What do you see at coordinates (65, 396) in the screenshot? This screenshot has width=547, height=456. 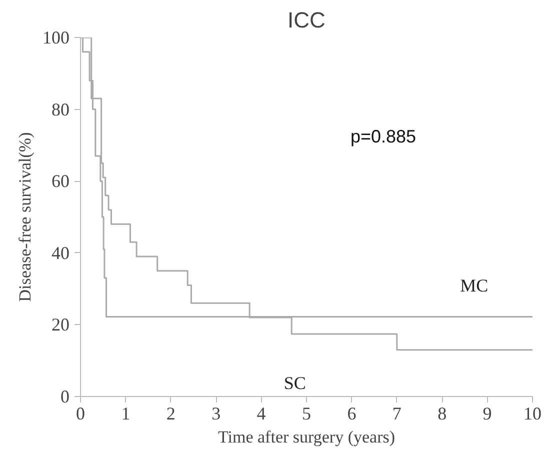 I see `y-tick-label: 0` at bounding box center [65, 396].